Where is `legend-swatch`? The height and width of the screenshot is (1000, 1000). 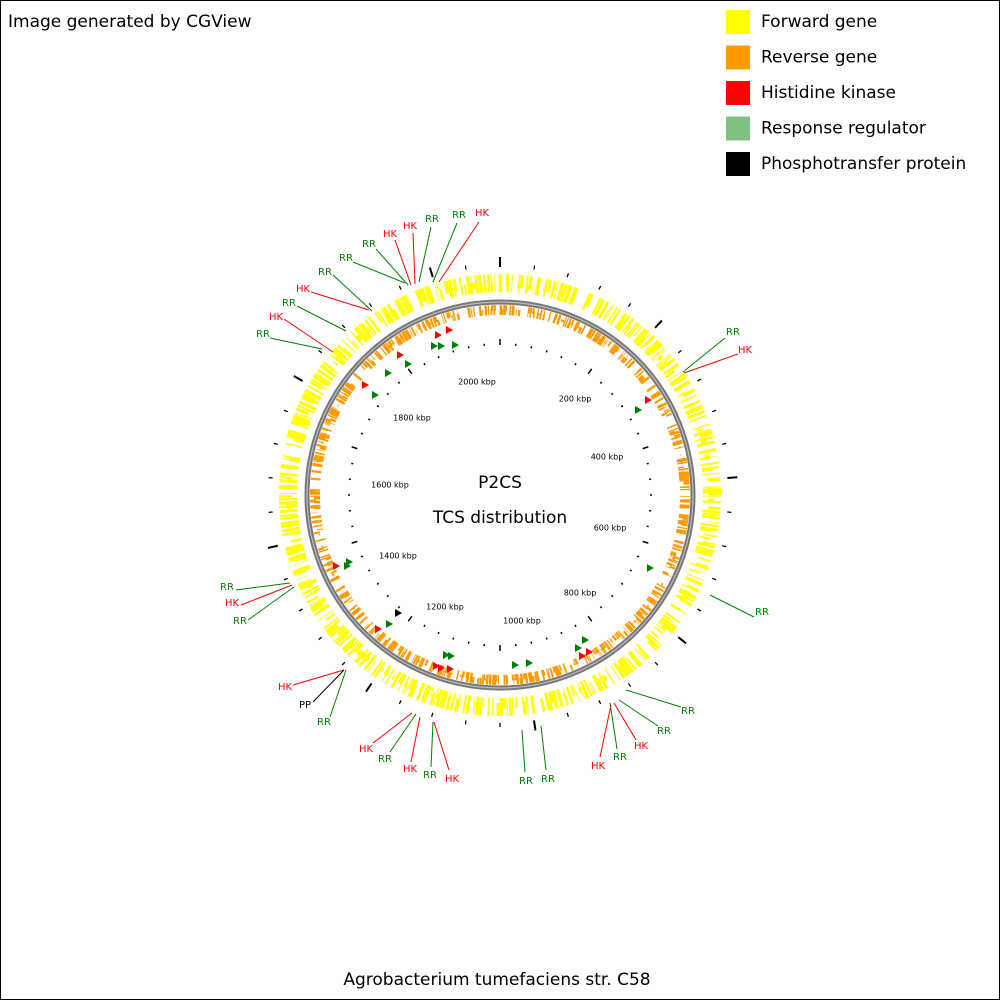
legend-swatch is located at coordinates (738, 22).